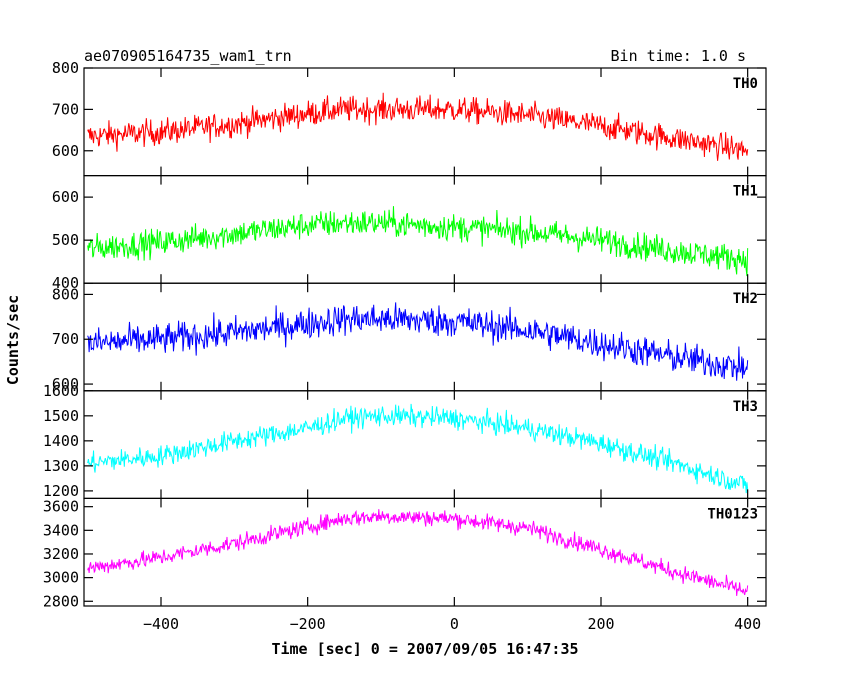 The height and width of the screenshot is (680, 850). What do you see at coordinates (747, 624) in the screenshot?
I see `x-tick-label: 400` at bounding box center [747, 624].